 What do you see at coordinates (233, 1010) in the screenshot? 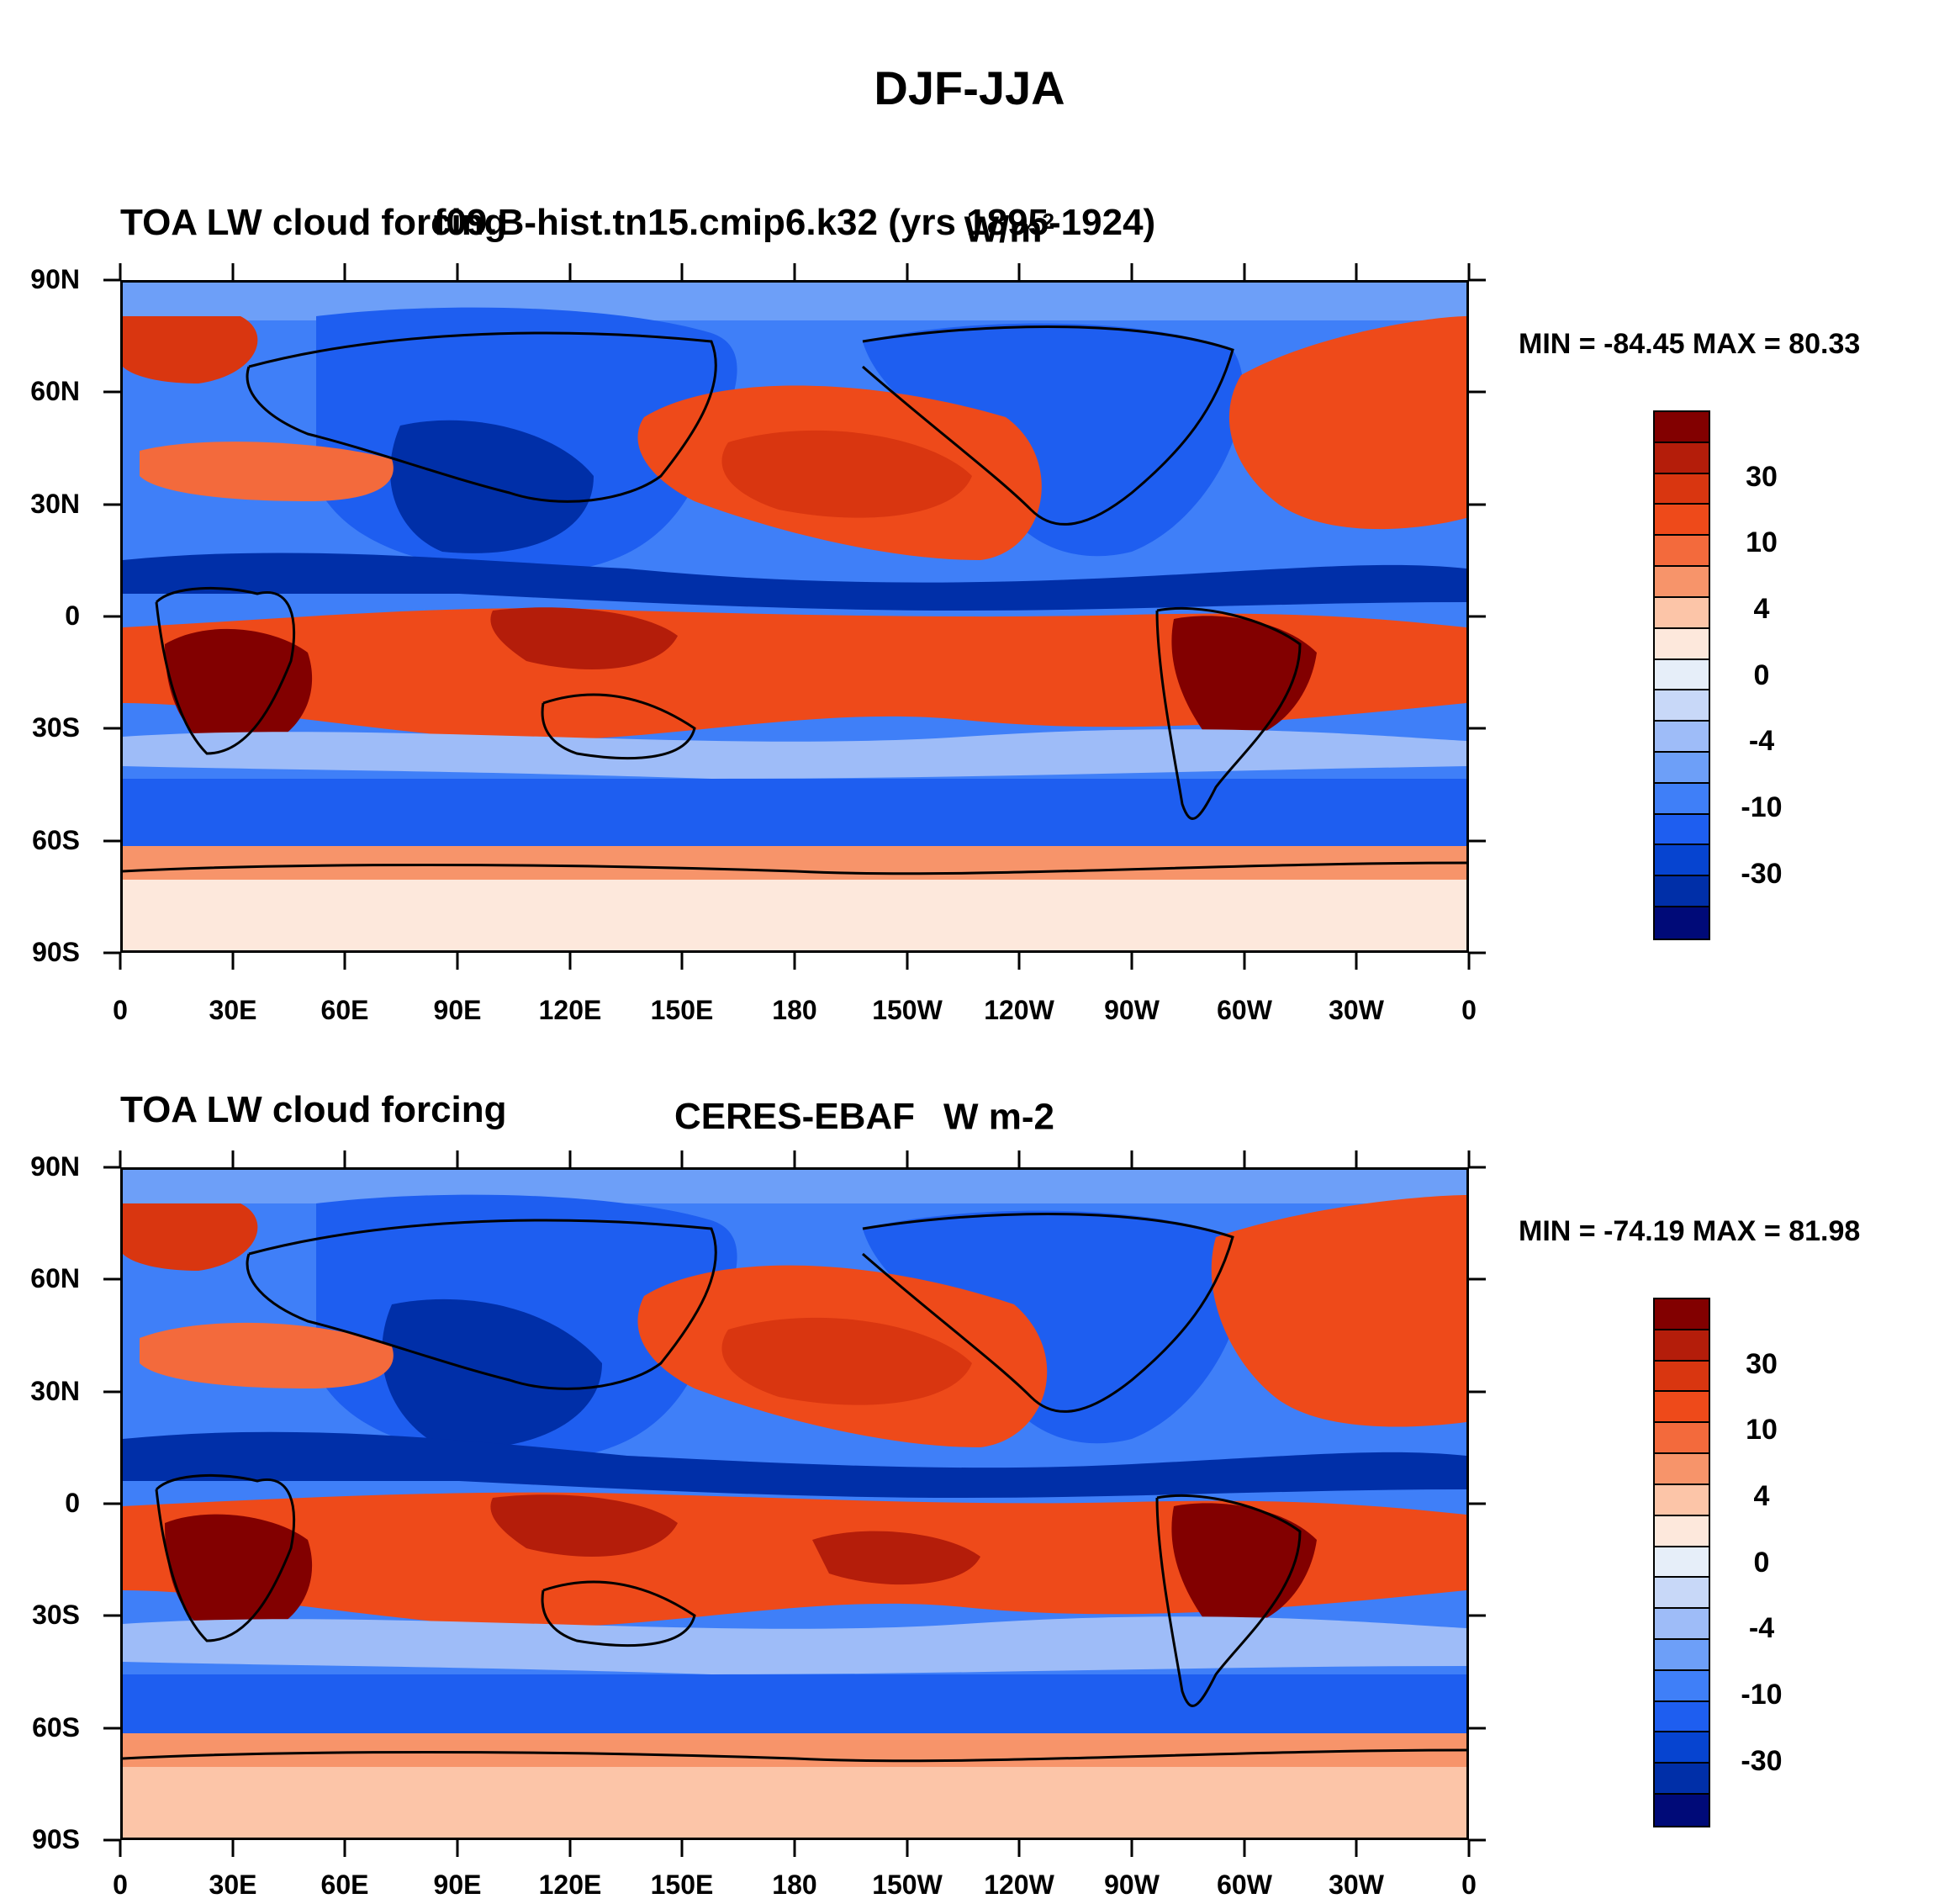
I see `lon-label: 30E` at bounding box center [233, 1010].